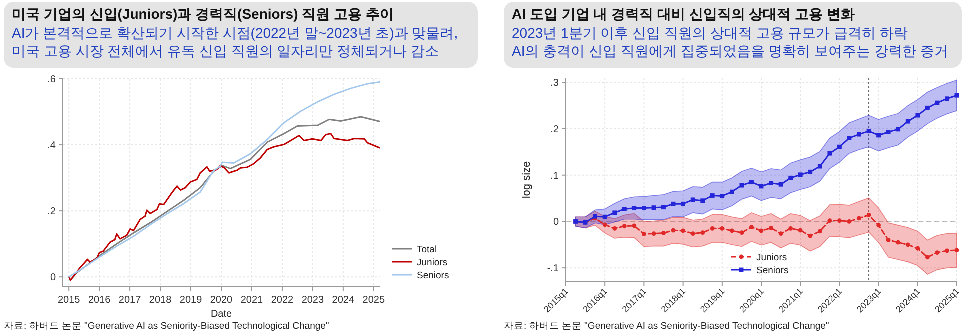  What do you see at coordinates (553, 269) in the screenshot?
I see `y-tick-label: -.1` at bounding box center [553, 269].